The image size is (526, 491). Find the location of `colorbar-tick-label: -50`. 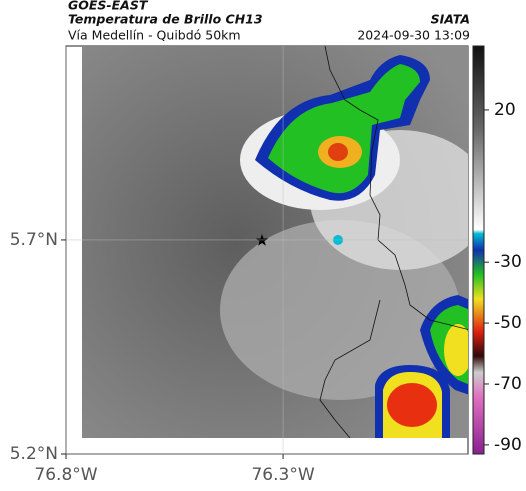

colorbar-tick-label: -50 is located at coordinates (508, 323).